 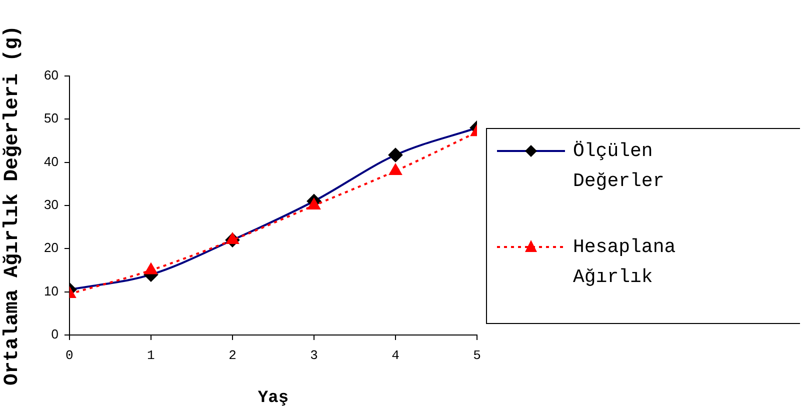 I want to click on legend-label: Hesaplana Ağırlık, so click(x=625, y=262).